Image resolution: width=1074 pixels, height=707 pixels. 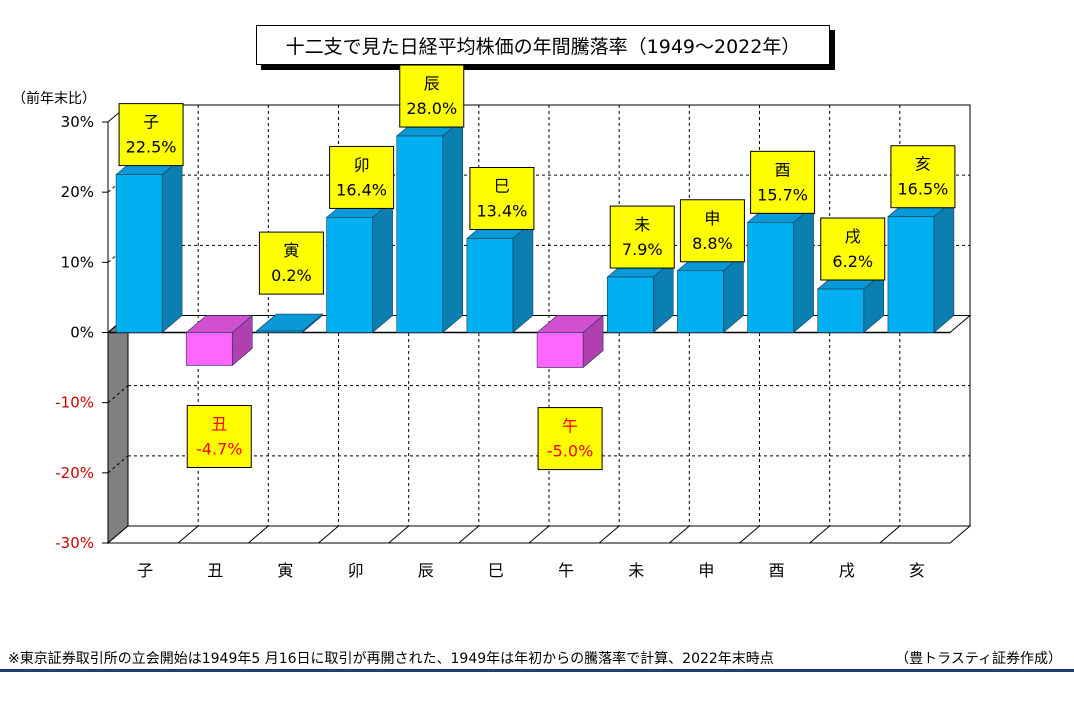 I want to click on x-tick-label: 戌, so click(x=847, y=570).